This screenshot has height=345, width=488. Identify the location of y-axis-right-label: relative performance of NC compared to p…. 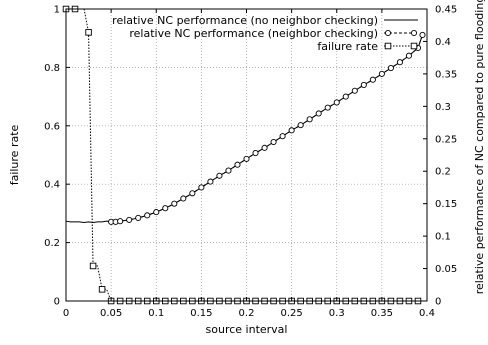
(479, 147).